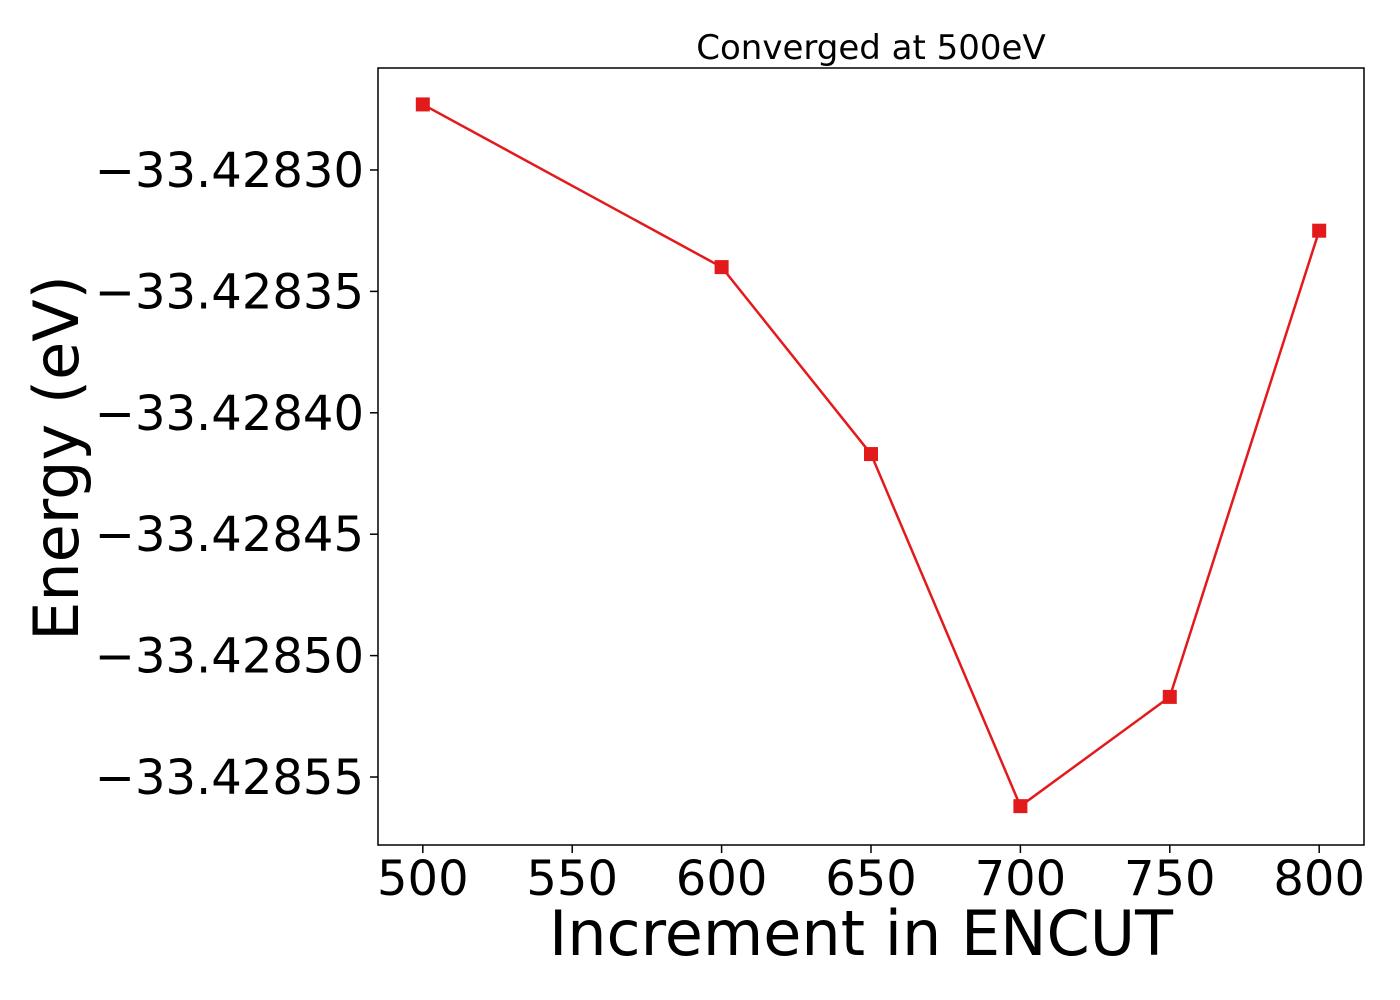 The height and width of the screenshot is (1000, 1400). What do you see at coordinates (229, 778) in the screenshot?
I see `y-tick-label: −33.42855` at bounding box center [229, 778].